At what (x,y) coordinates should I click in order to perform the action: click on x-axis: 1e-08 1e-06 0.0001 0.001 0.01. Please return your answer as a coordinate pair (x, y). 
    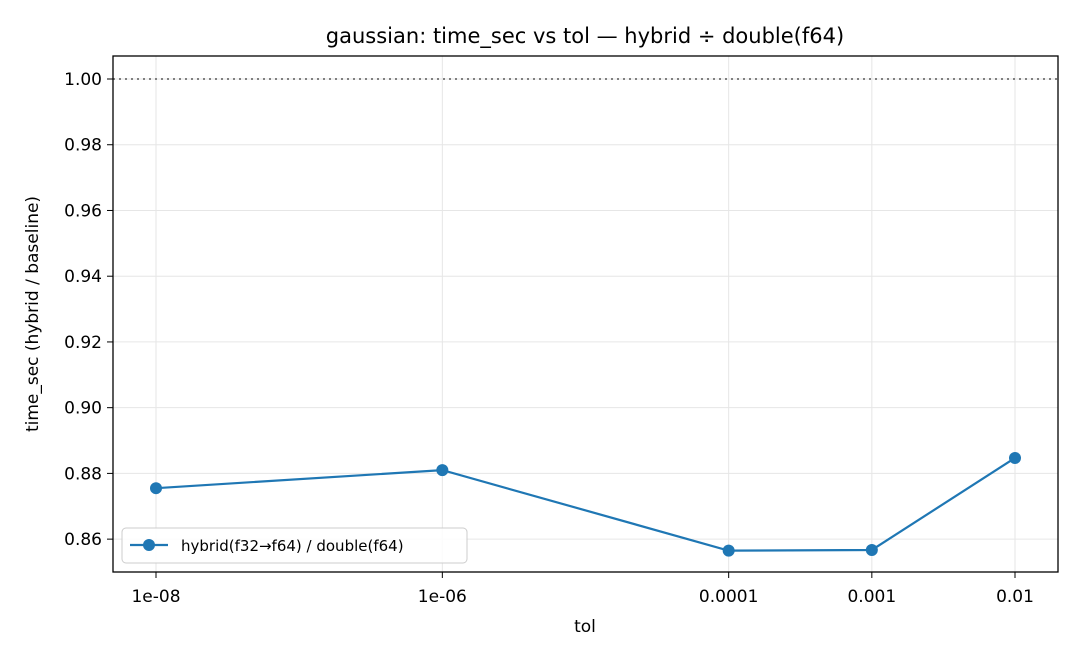
    Looking at the image, I should click on (582, 589).